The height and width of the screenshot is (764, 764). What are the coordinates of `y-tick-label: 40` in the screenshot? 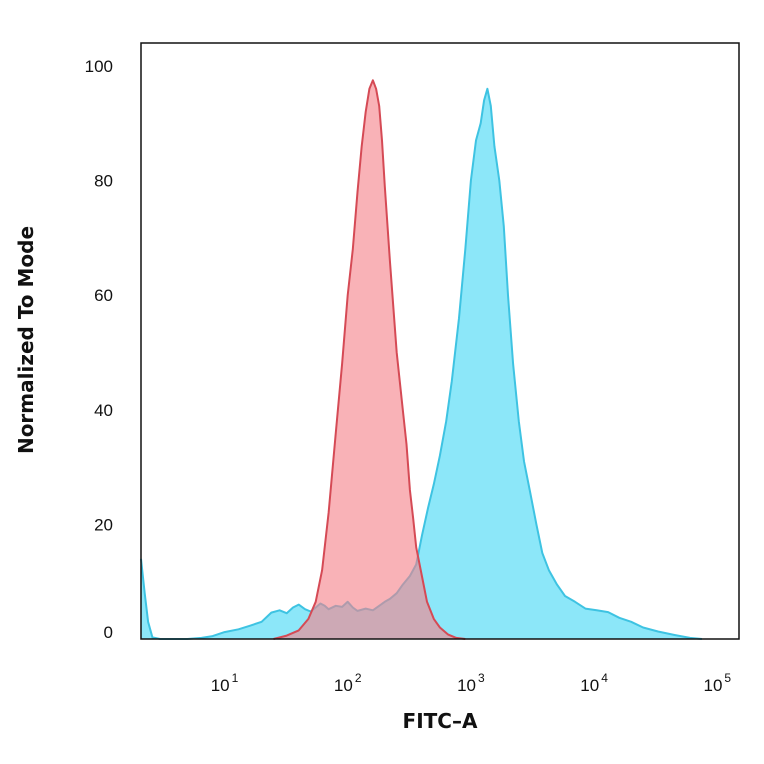 It's located at (103, 410).